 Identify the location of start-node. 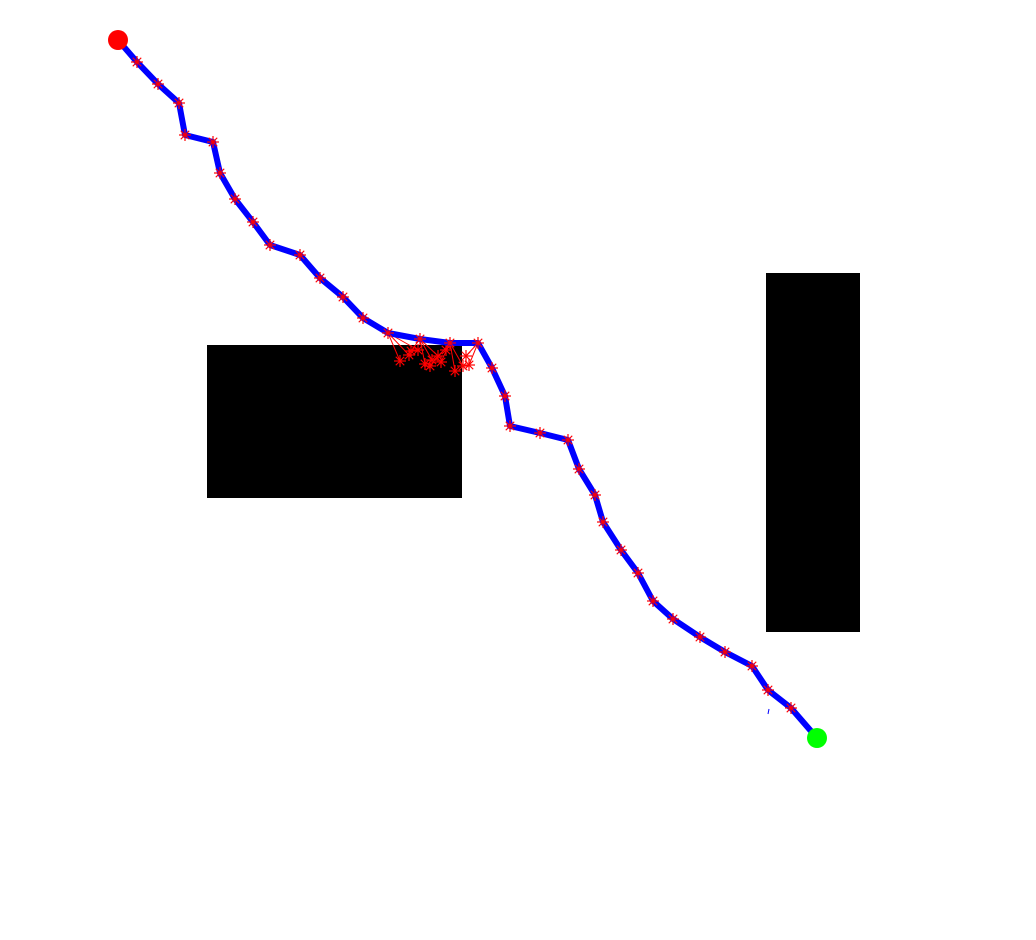
(118, 40).